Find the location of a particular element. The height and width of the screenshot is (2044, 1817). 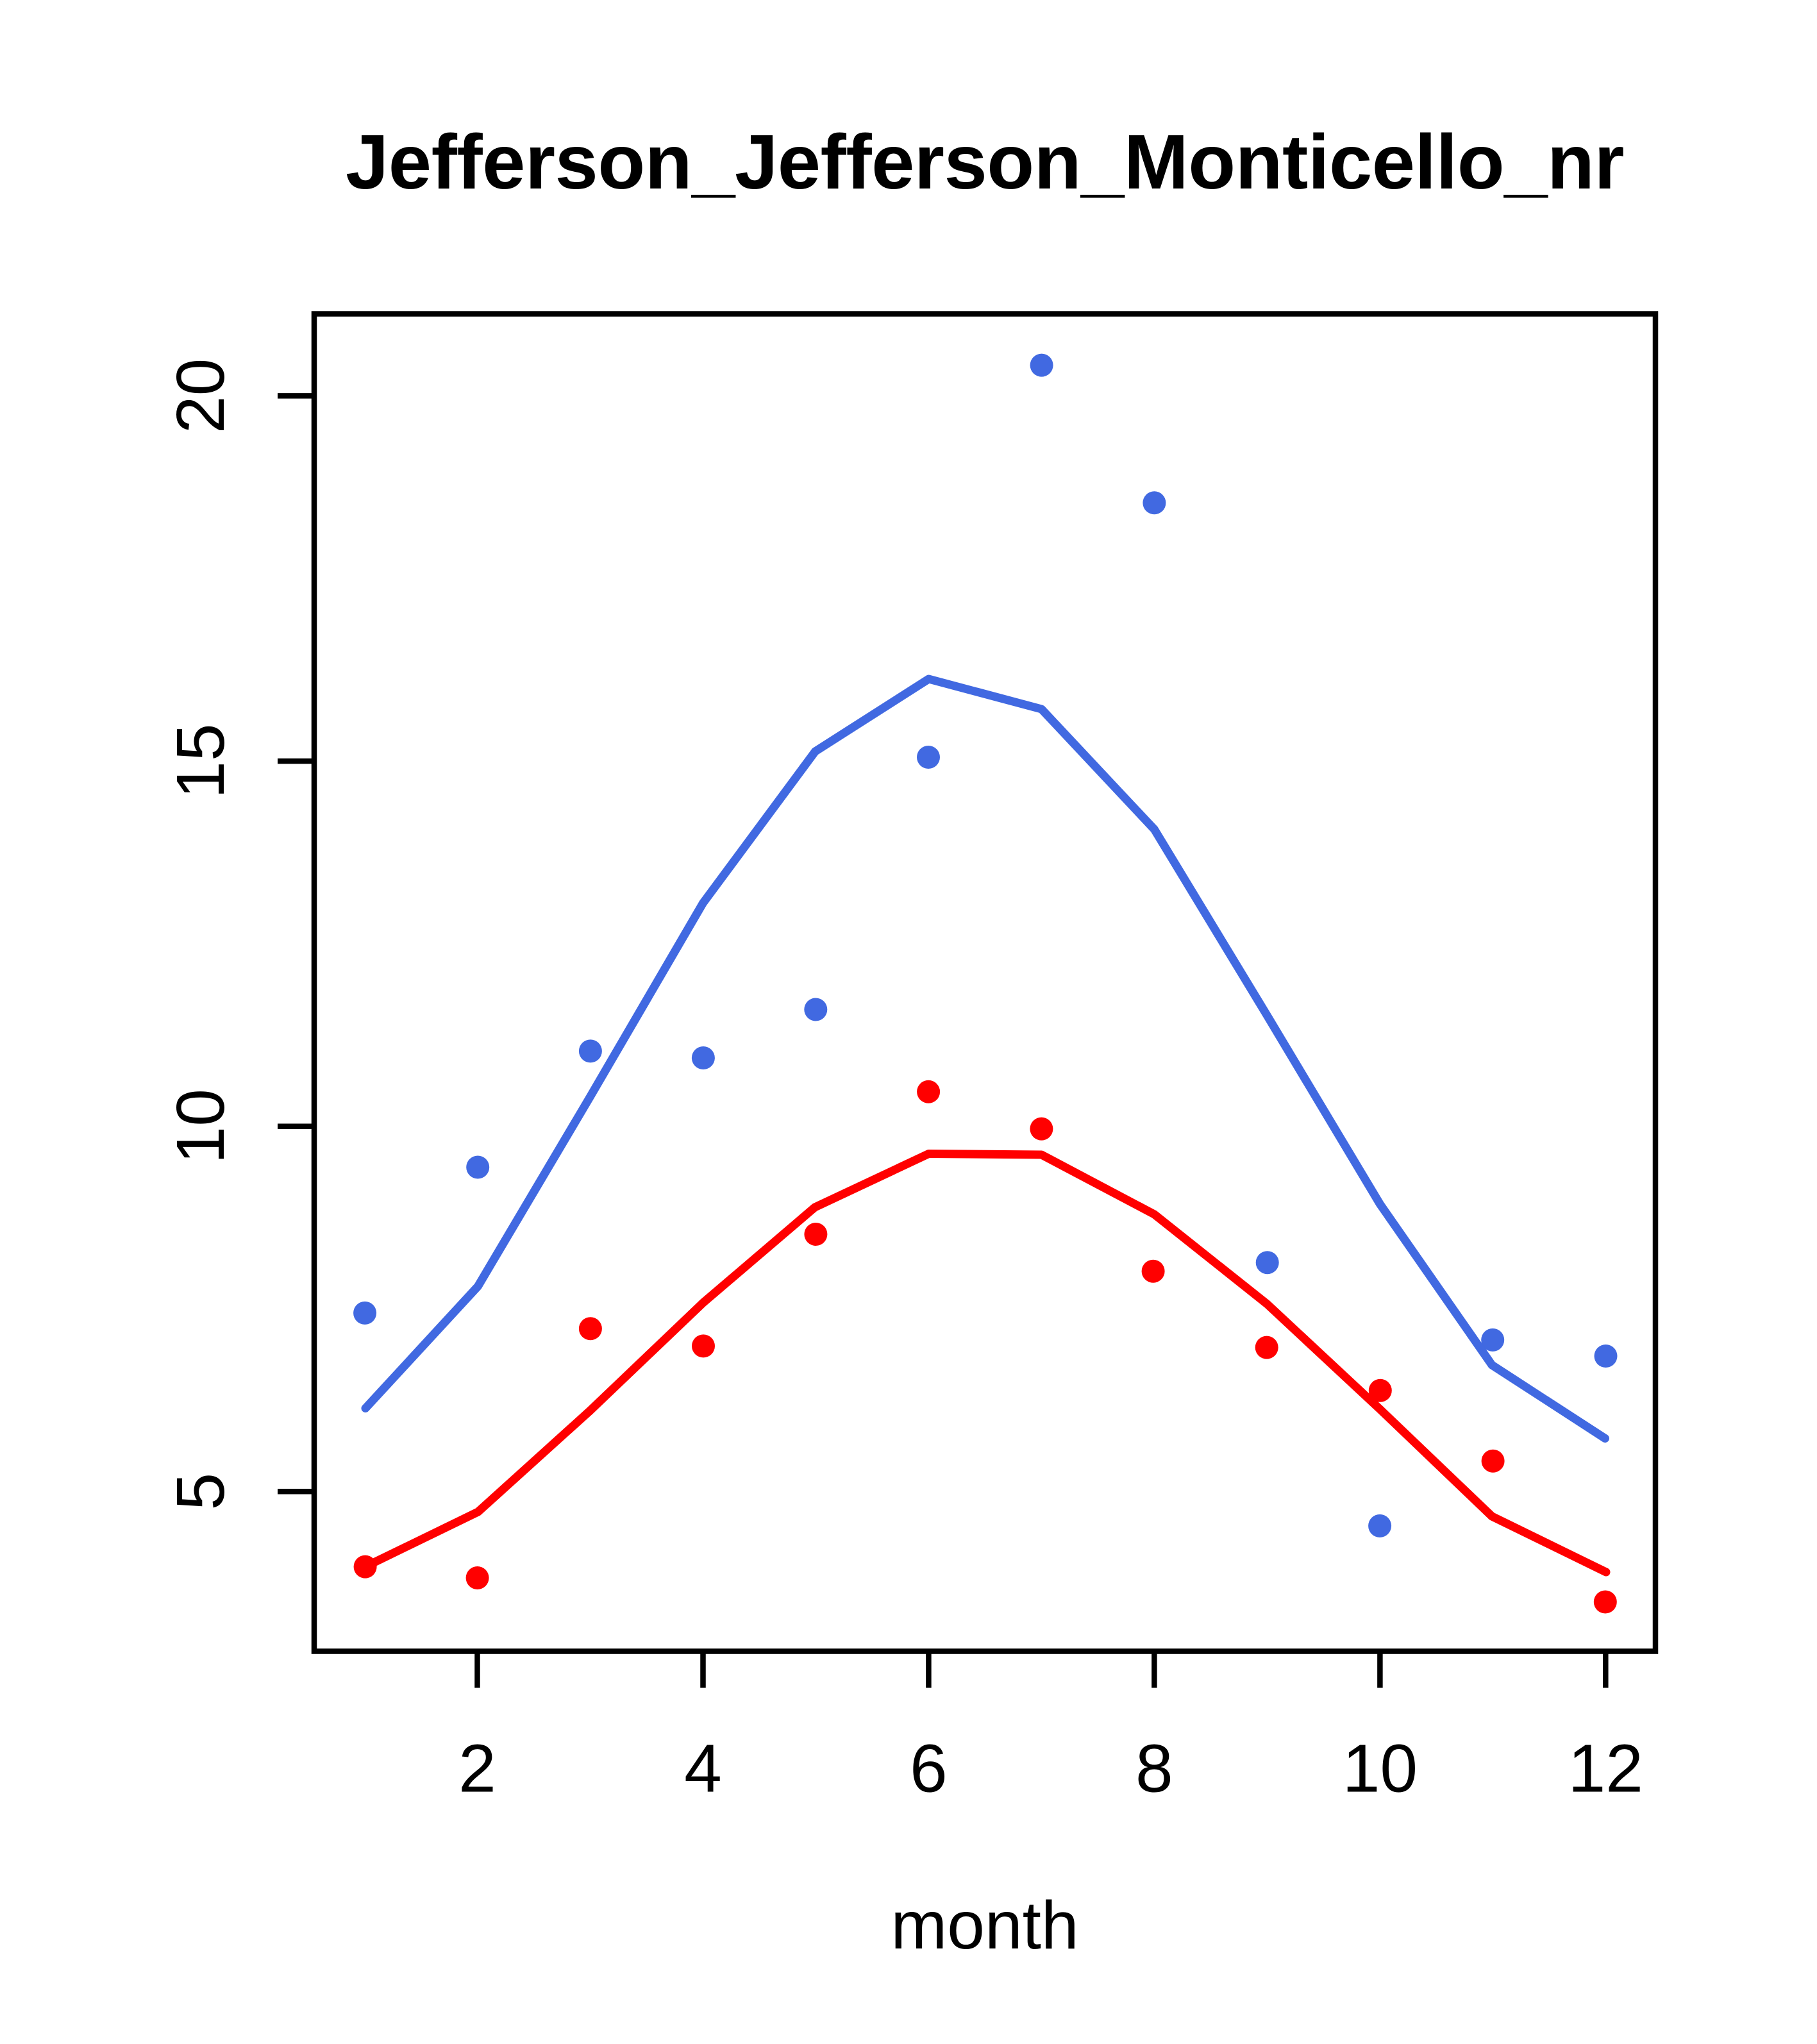

svg-text: 4 is located at coordinates (703, 1769).